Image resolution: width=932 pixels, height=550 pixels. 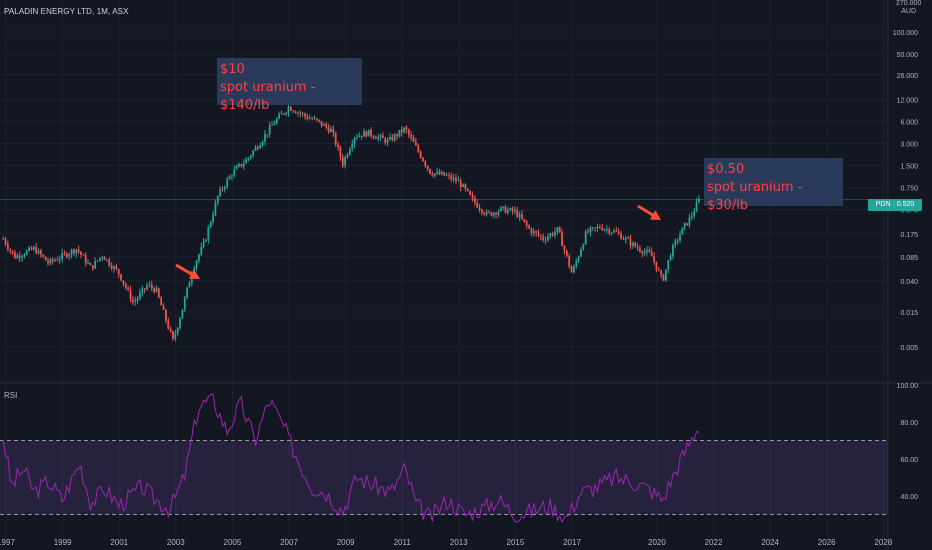 I want to click on time-tick-label: 2020, so click(x=657, y=542).